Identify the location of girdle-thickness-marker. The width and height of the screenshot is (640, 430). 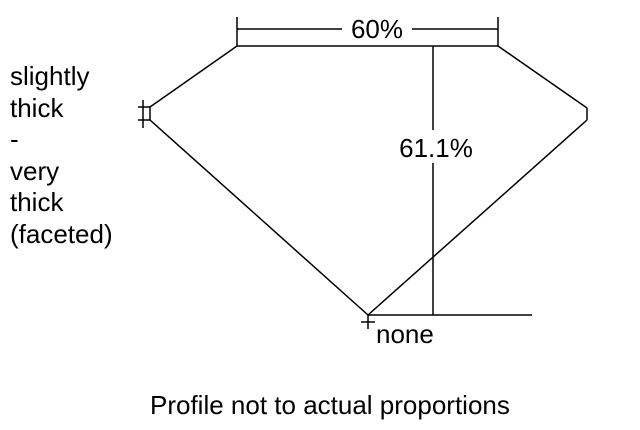
(144, 114).